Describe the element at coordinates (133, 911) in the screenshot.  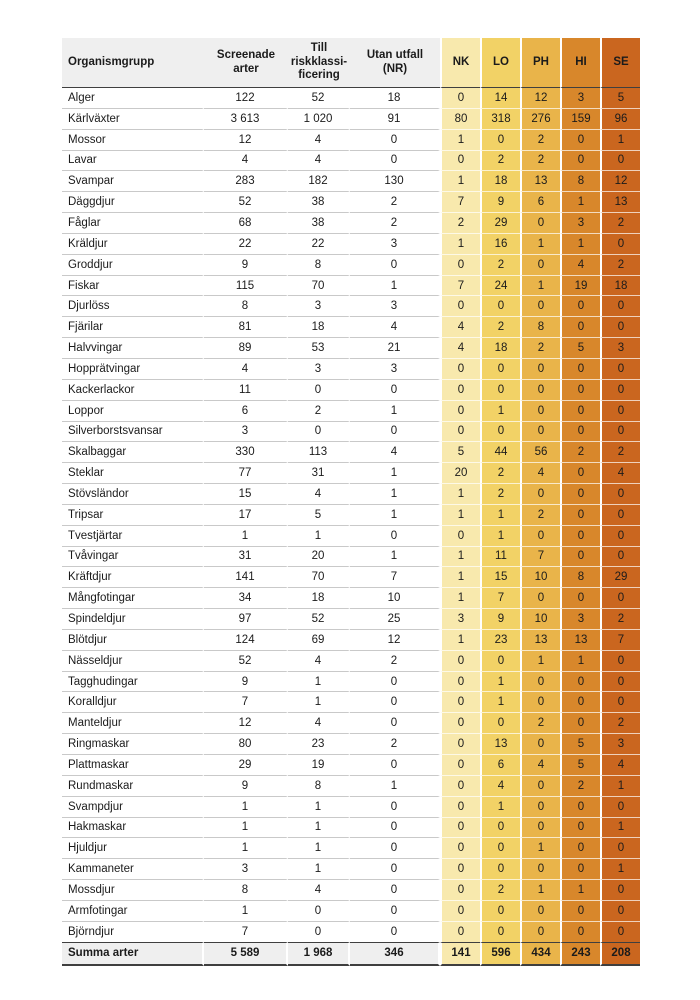
I see `organismgrupp-cell: Armfotingar` at that location.